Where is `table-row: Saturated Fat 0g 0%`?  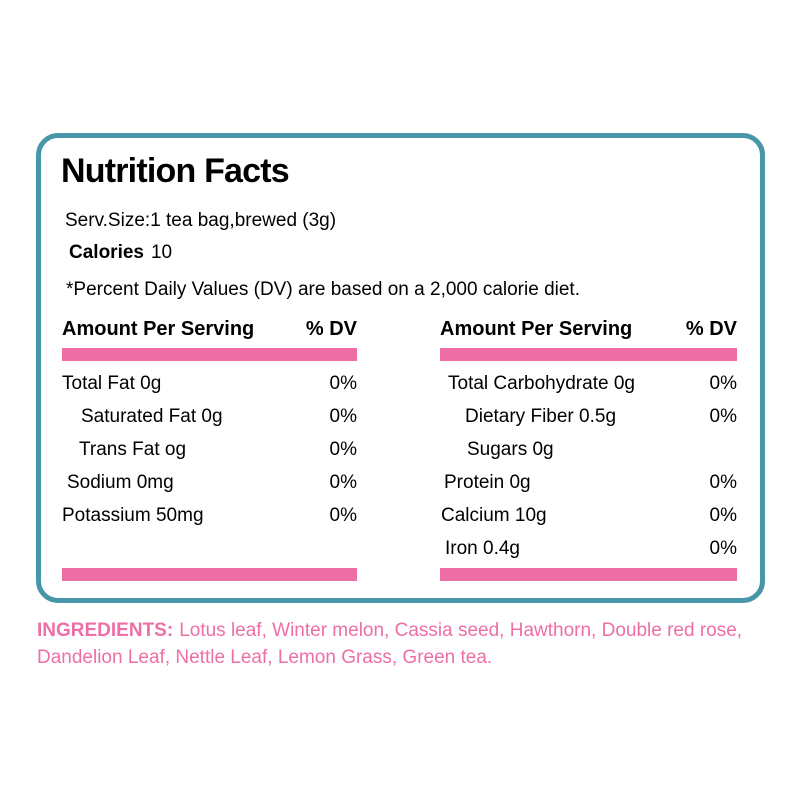 table-row: Saturated Fat 0g 0% is located at coordinates (209, 416).